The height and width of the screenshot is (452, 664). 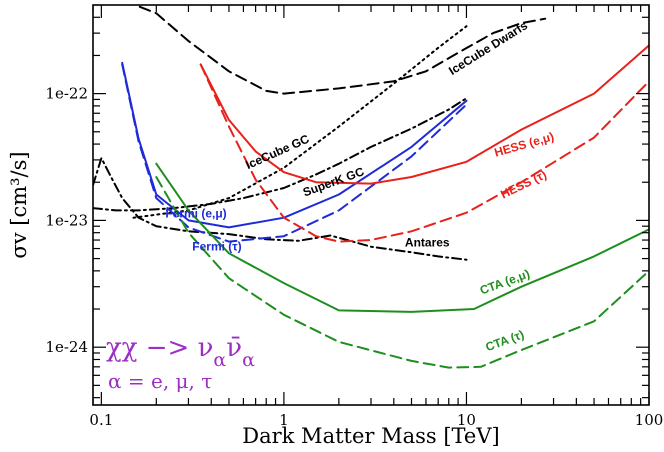 I want to click on y-tick-label: 1e-22, so click(x=66, y=94).